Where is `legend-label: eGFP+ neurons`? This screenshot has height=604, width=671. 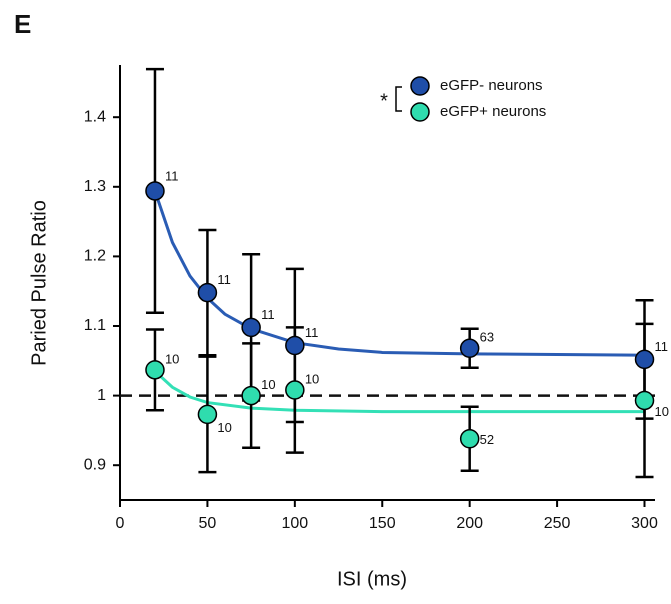 legend-label: eGFP+ neurons is located at coordinates (493, 111).